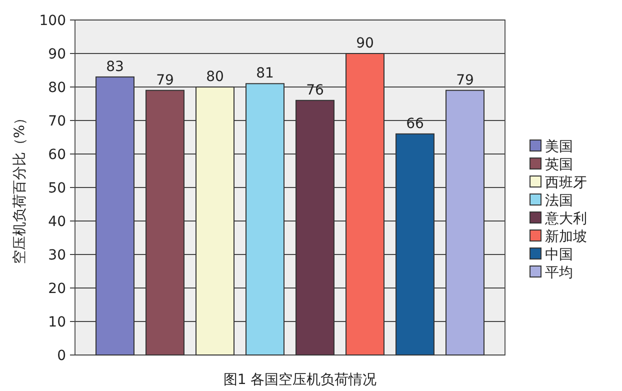 This screenshot has height=391, width=622. Describe the element at coordinates (559, 165) in the screenshot. I see `legend-label: 英国` at that location.